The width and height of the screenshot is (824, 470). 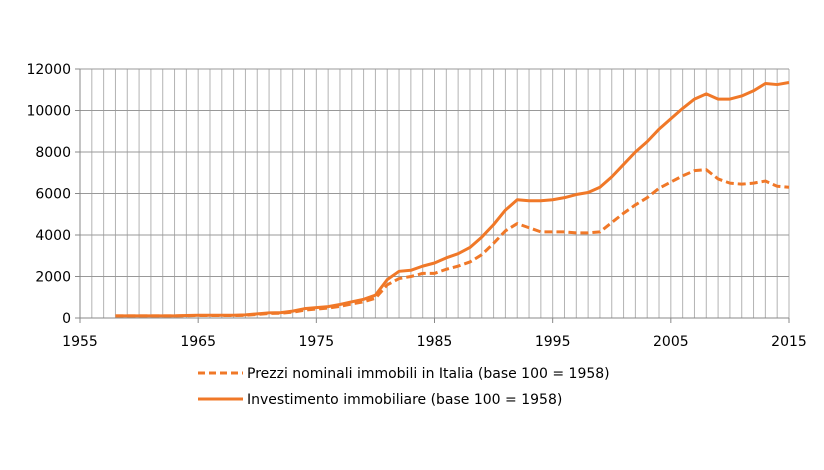 I want to click on y-tick-label: 2000, so click(x=53, y=278).